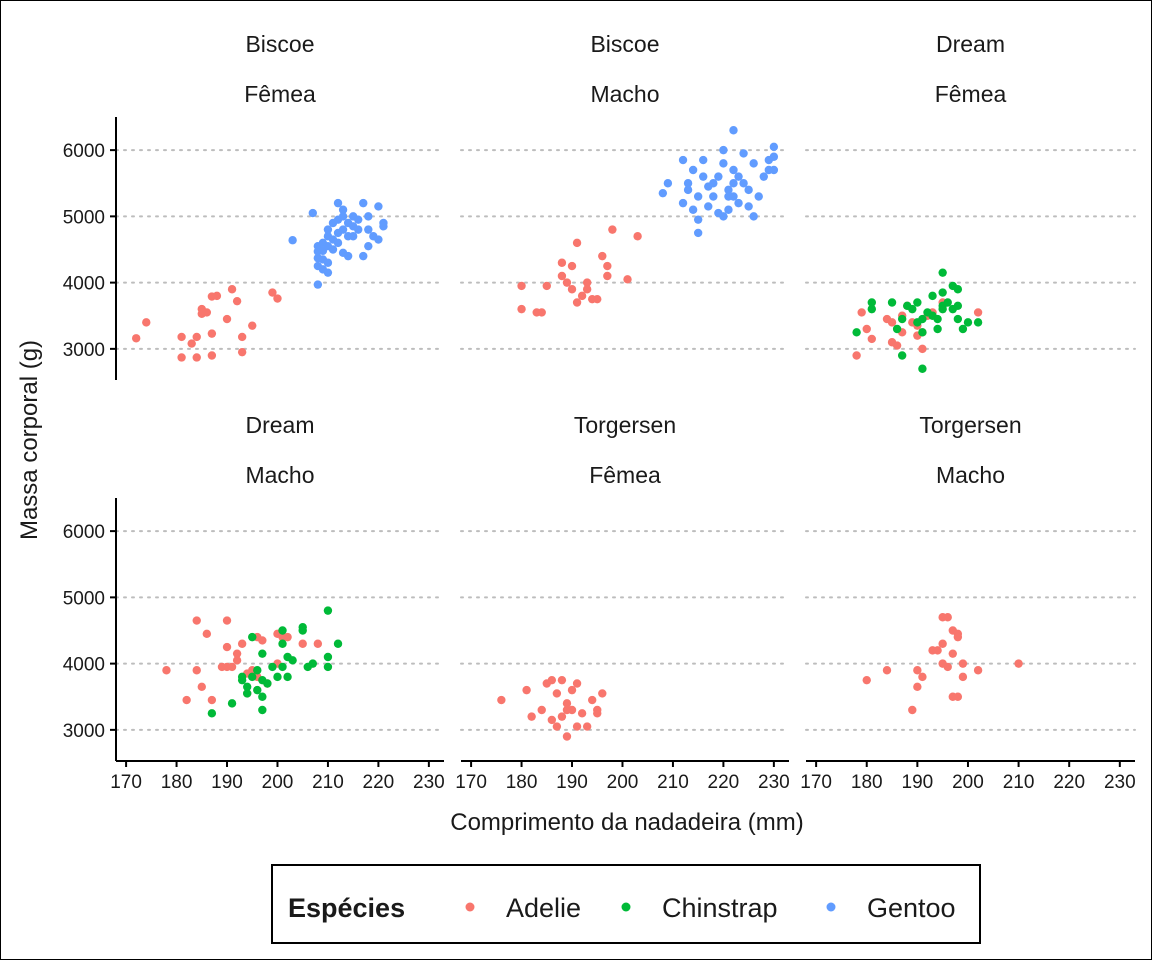 The width and height of the screenshot is (1152, 960). I want to click on strip-label-sex: Macho, so click(970, 475).